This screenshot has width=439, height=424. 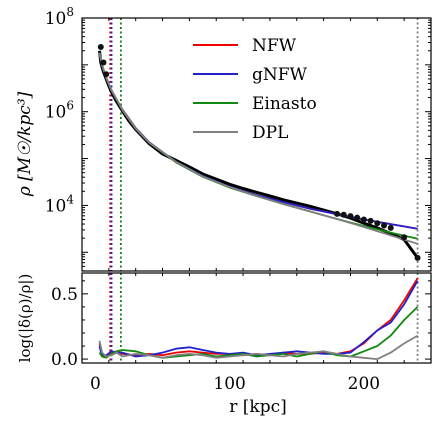 What do you see at coordinates (258, 407) in the screenshot?
I see `x-axis-label: r [kpc]` at bounding box center [258, 407].